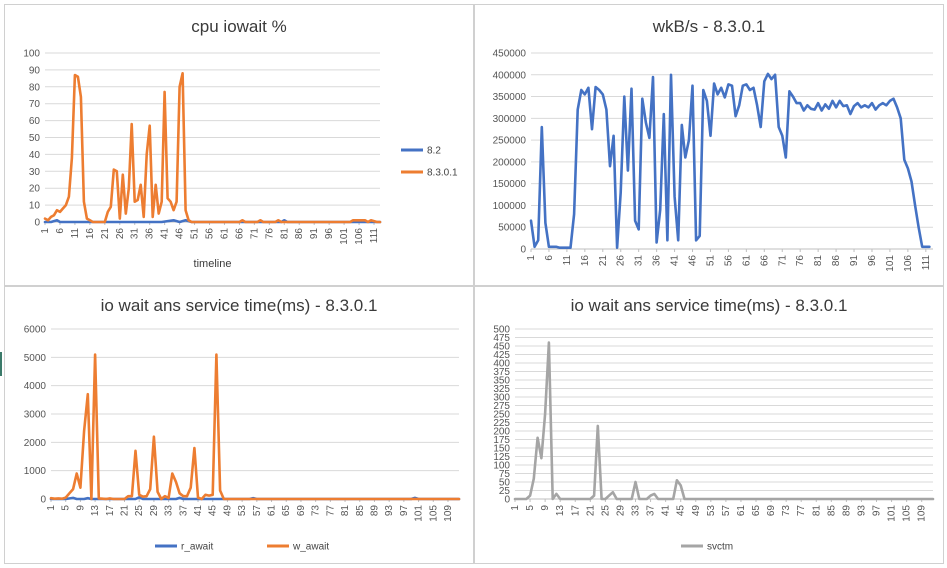 This screenshot has height=568, width=947. Describe the element at coordinates (255, 427) in the screenshot. I see `series-line-w_await` at that location.